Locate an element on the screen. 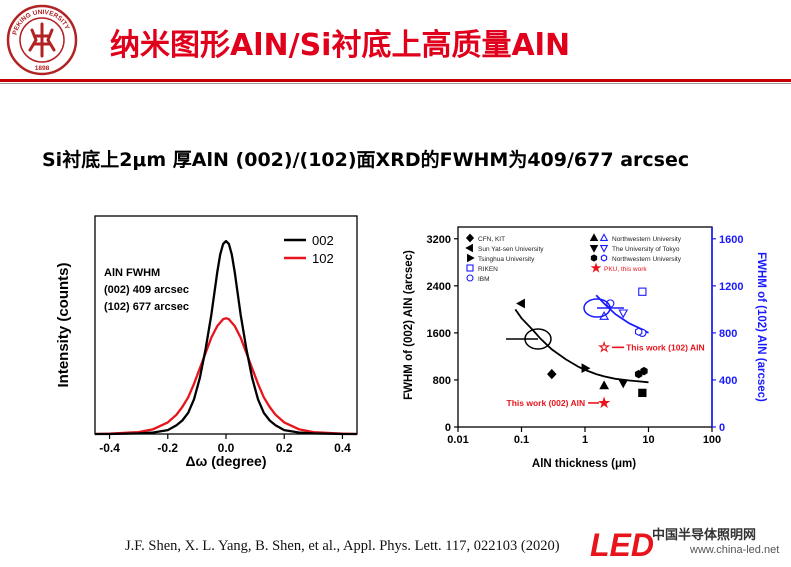 Image resolution: width=791 pixels, height=567 pixels. data-point-tri-right is located at coordinates (586, 368).